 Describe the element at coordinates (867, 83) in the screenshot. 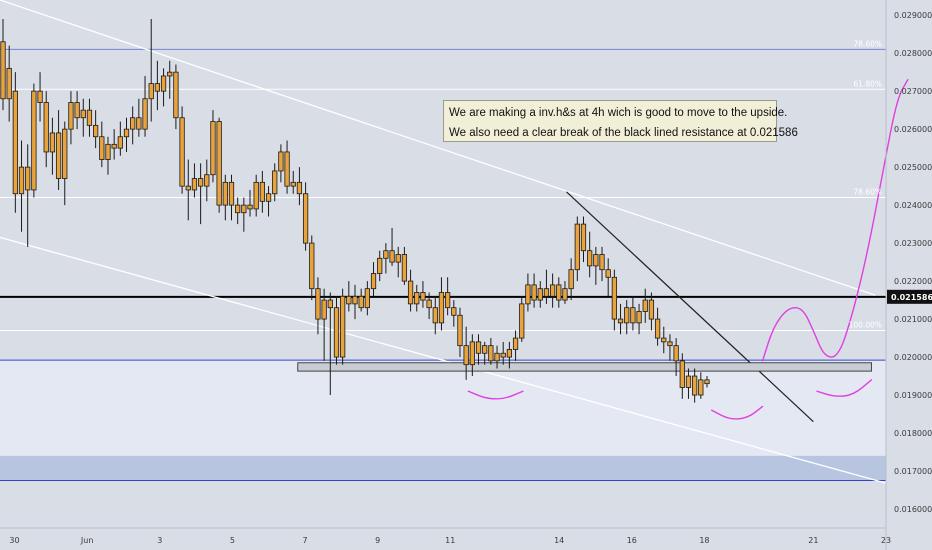

I see `fib-61.8-label: 61.80%` at that location.